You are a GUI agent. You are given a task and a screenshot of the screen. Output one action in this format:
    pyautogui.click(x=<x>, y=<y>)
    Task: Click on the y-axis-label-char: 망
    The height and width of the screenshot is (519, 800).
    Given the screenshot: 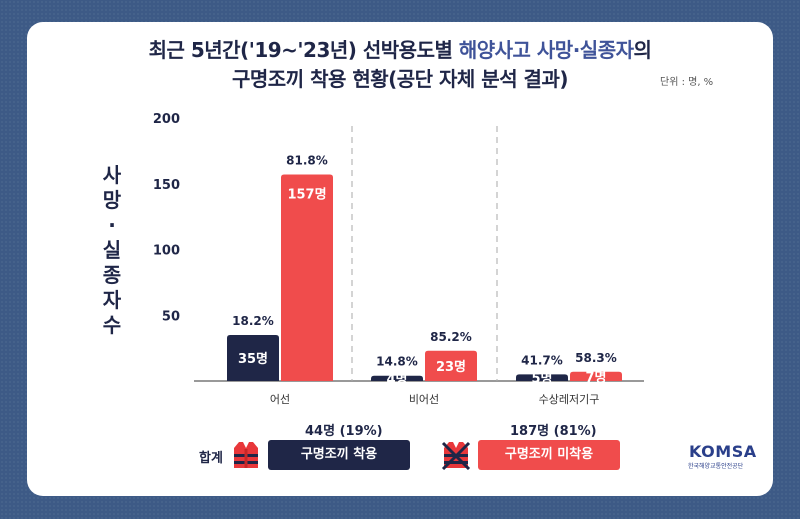 What is the action you would take?
    pyautogui.click(x=112, y=200)
    